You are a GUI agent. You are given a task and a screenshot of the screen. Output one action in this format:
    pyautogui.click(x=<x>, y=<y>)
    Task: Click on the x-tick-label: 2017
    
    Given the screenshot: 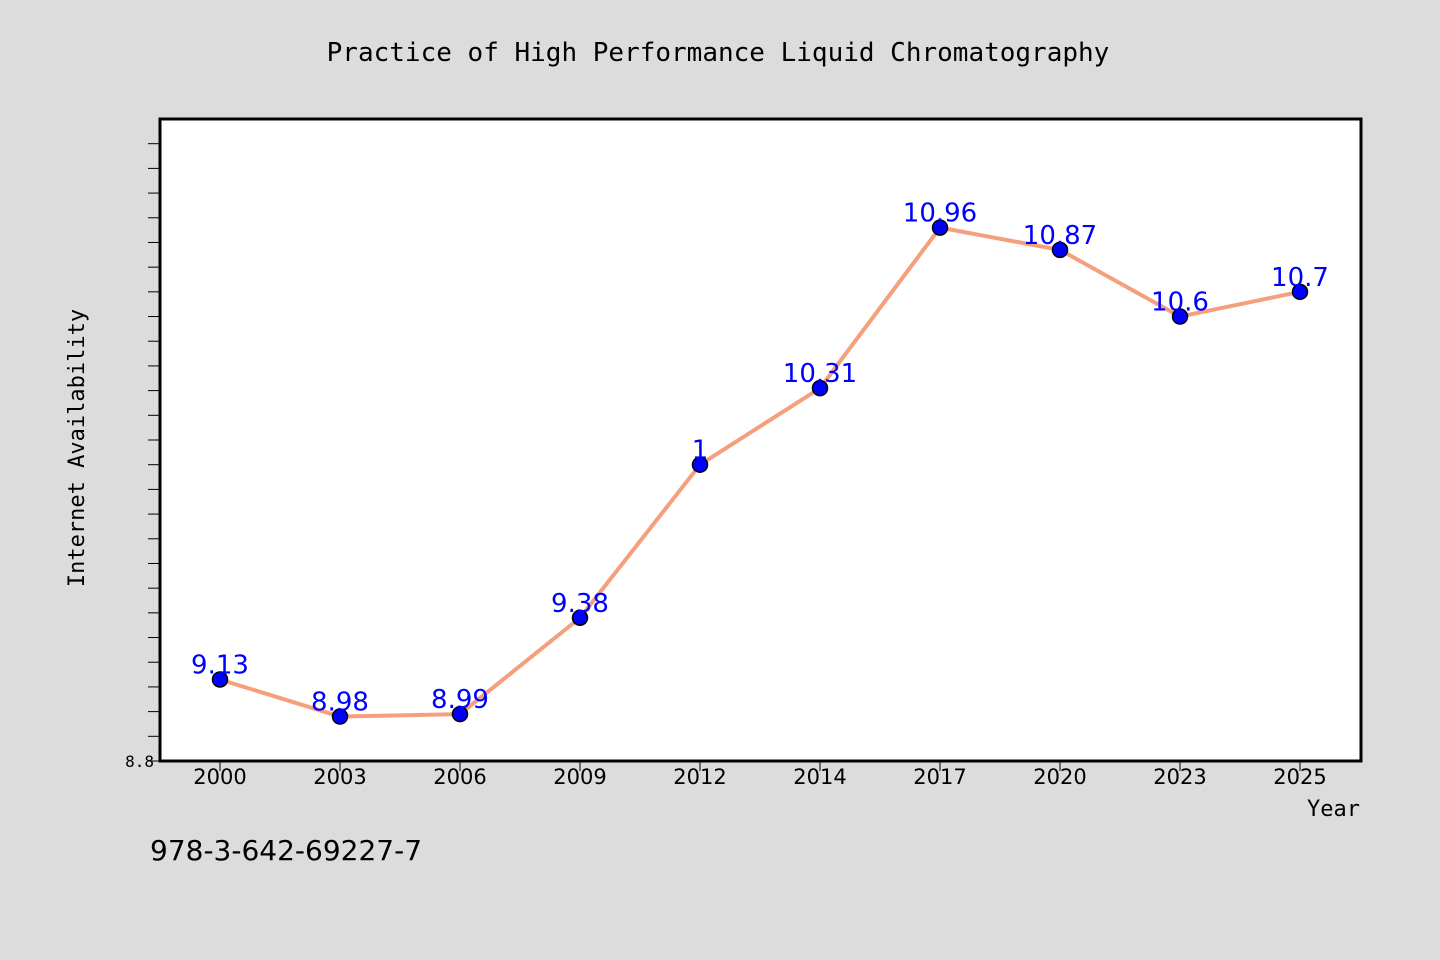 What is the action you would take?
    pyautogui.click(x=939, y=777)
    